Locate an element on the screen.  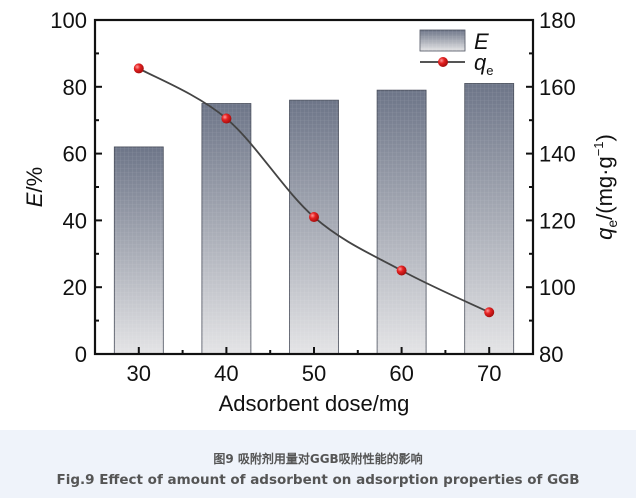
legend-label-q: q is located at coordinates (480, 62).